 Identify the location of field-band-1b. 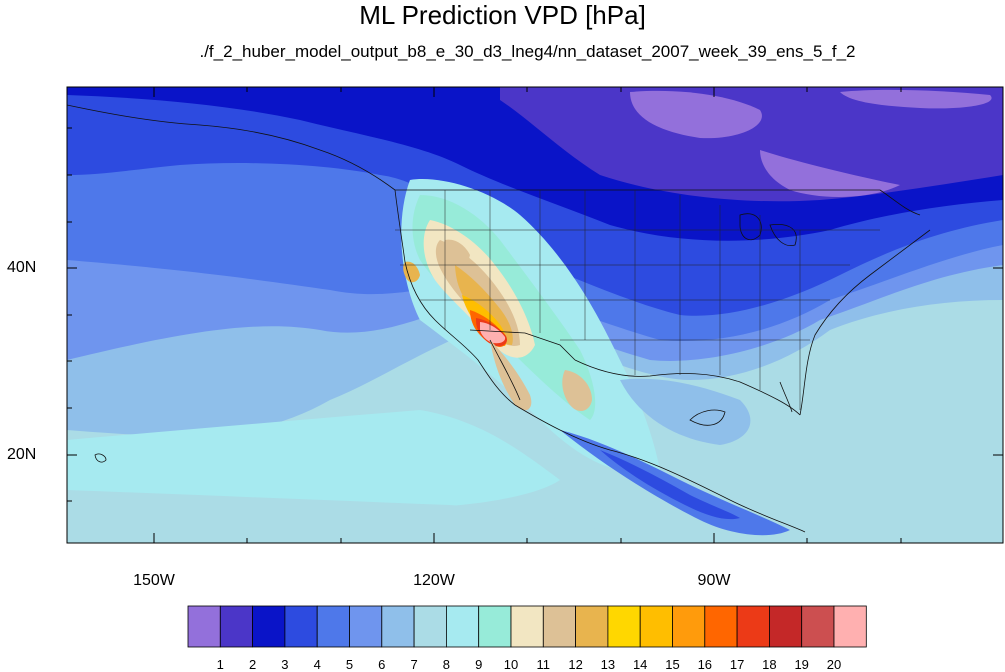
(916, 99).